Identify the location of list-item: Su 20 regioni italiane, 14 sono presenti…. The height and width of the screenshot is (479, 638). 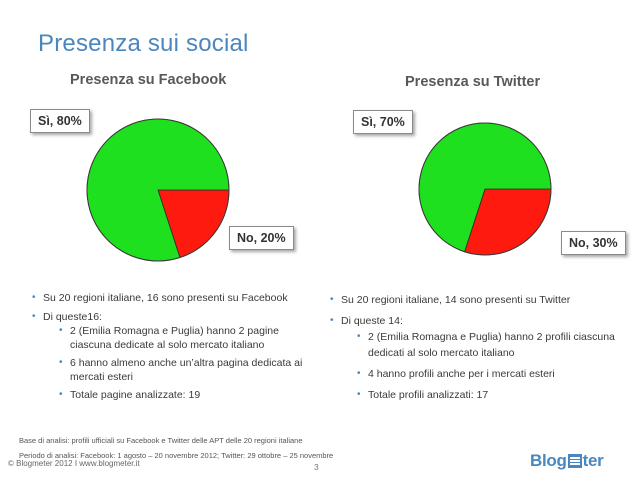
(480, 300).